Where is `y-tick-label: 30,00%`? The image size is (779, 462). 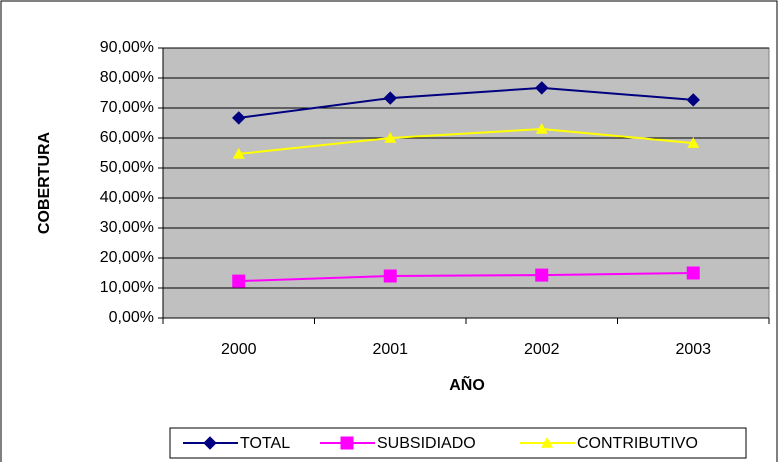 y-tick-label: 30,00% is located at coordinates (127, 227).